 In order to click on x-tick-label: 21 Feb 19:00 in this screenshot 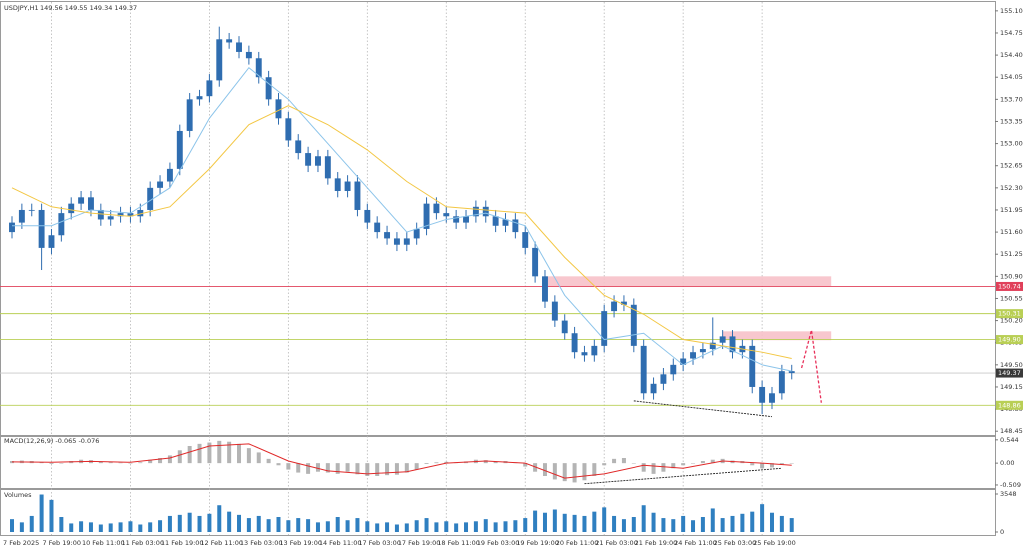, I will do `click(656, 543)`.